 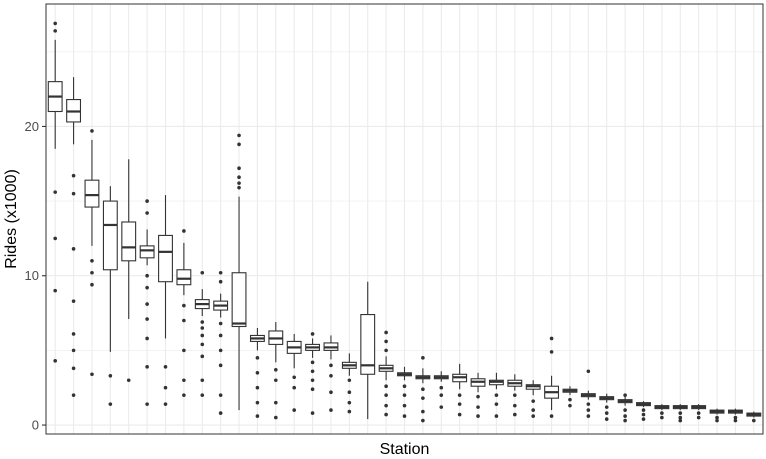 What do you see at coordinates (32, 275) in the screenshot?
I see `y-tick-label: 10` at bounding box center [32, 275].